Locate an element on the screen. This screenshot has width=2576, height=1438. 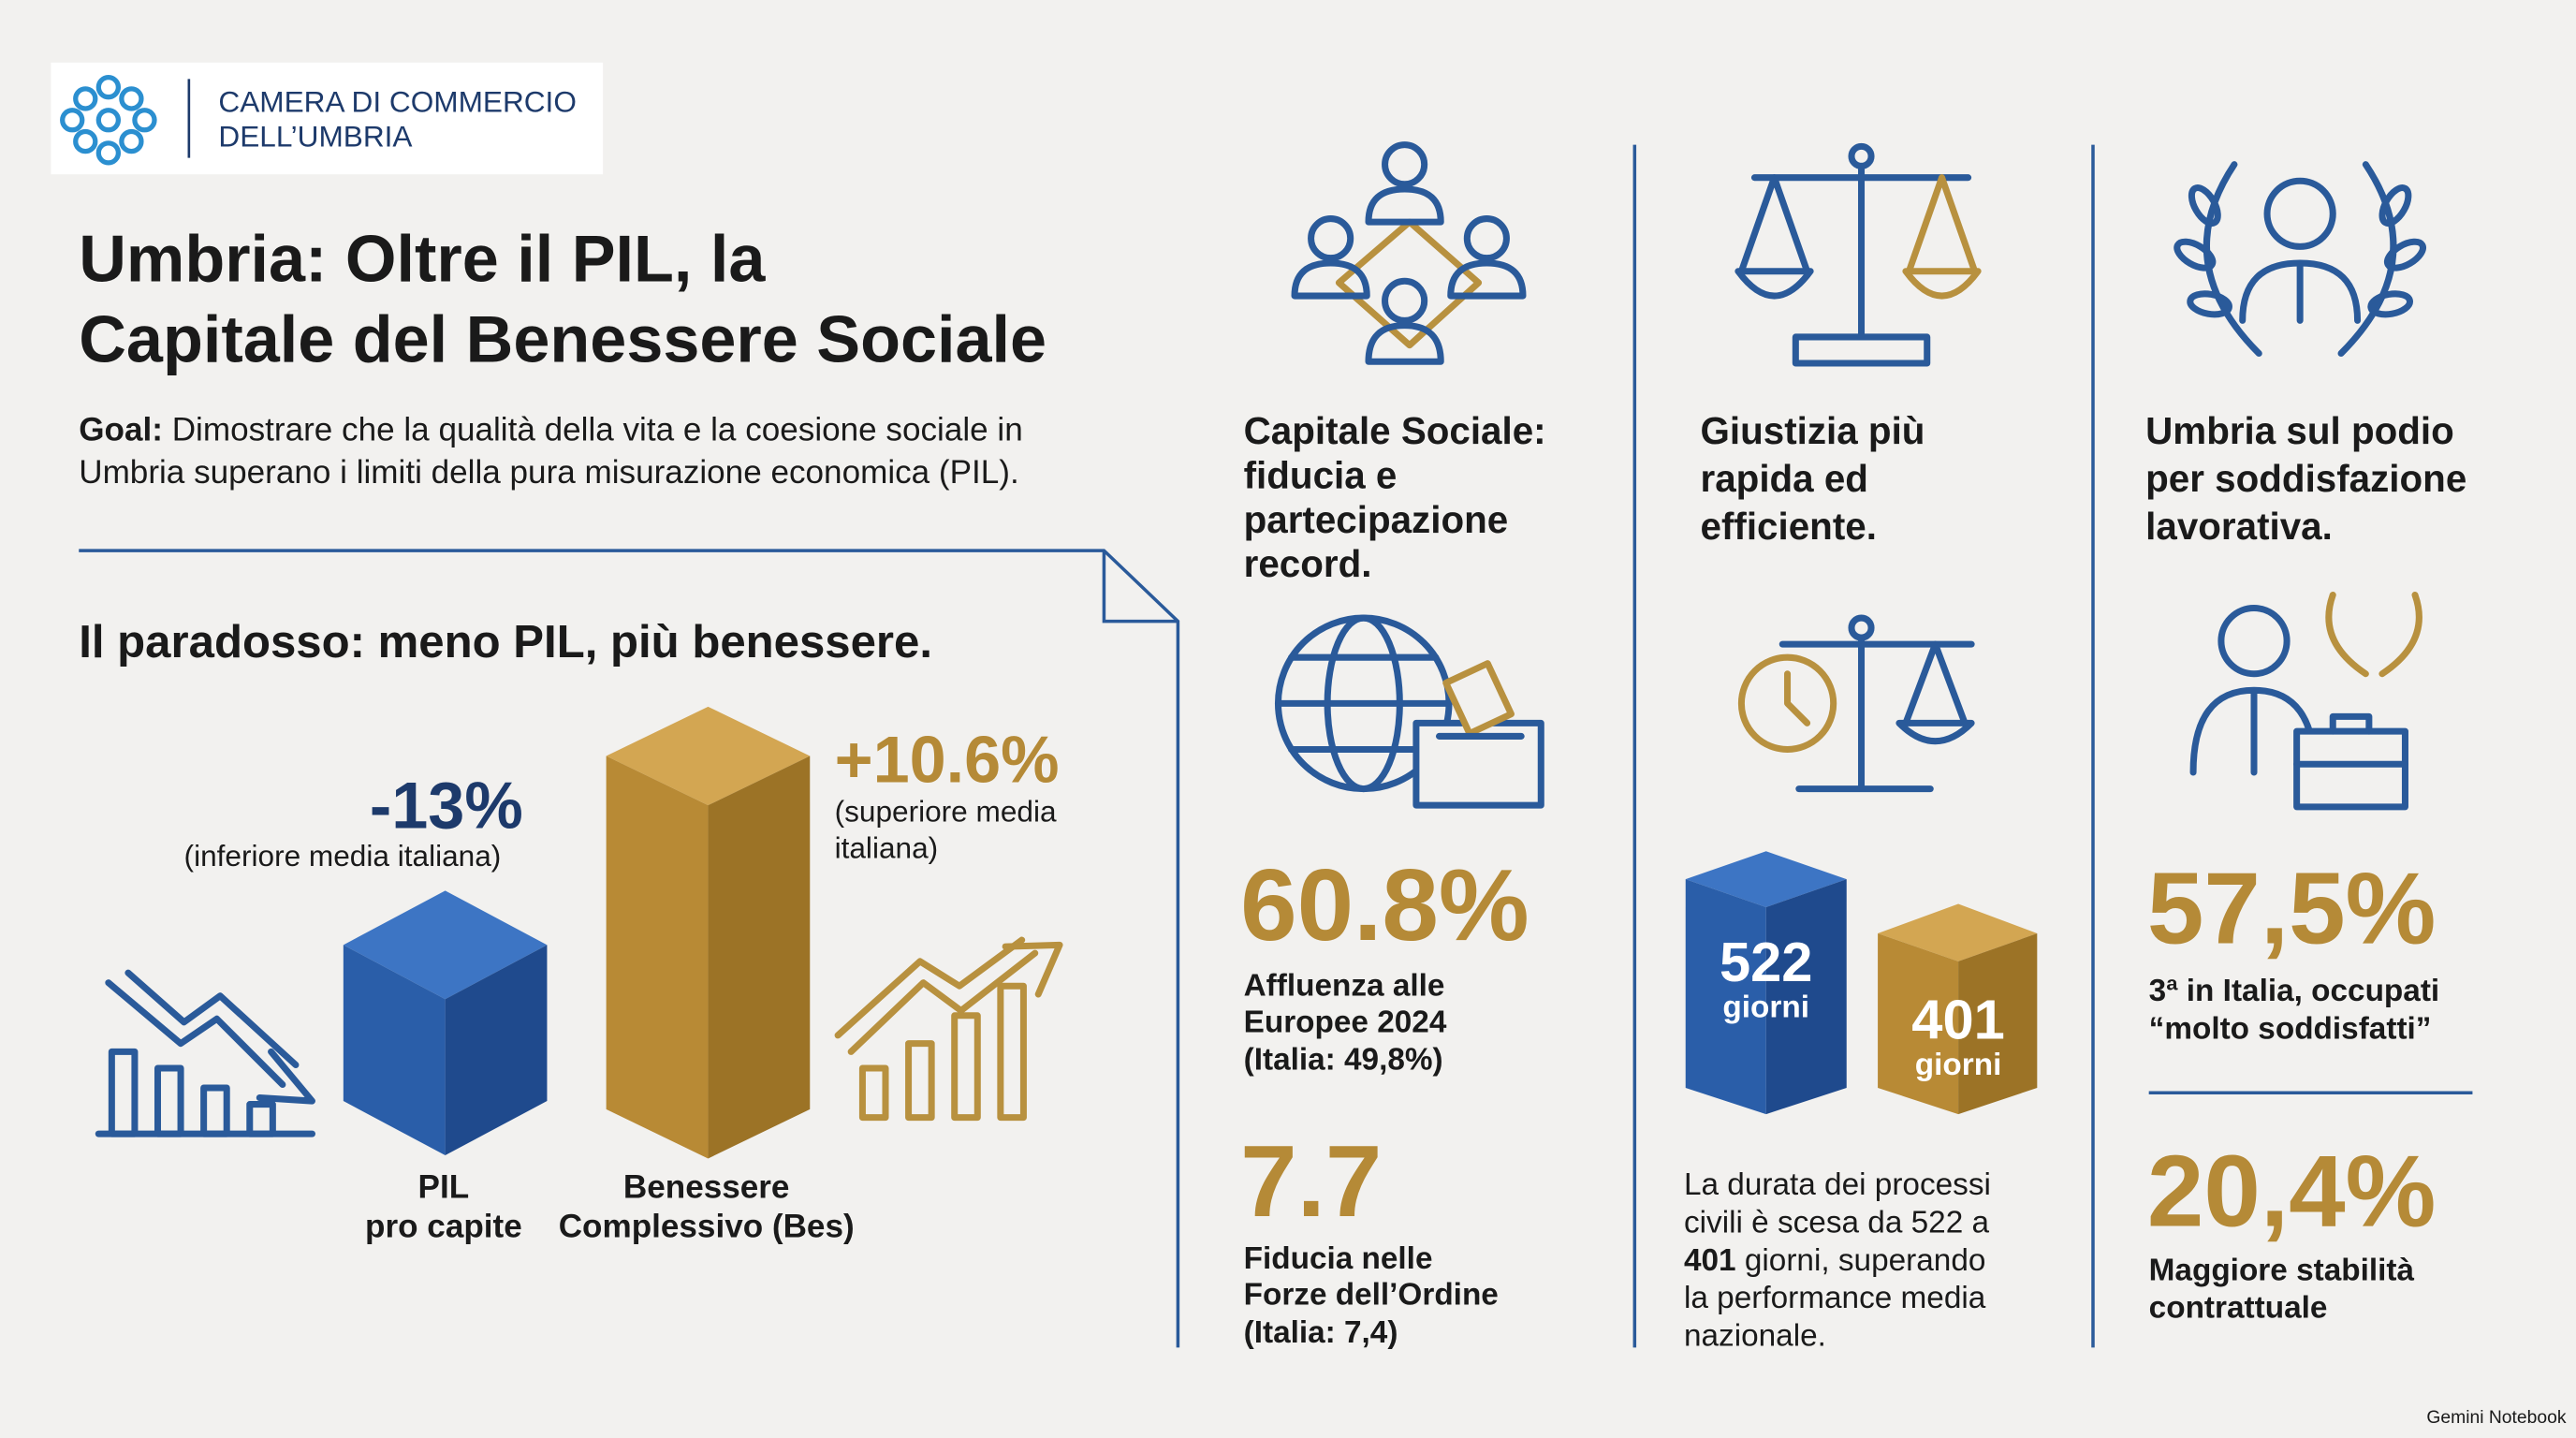
worker-icon is located at coordinates (2305, 701).